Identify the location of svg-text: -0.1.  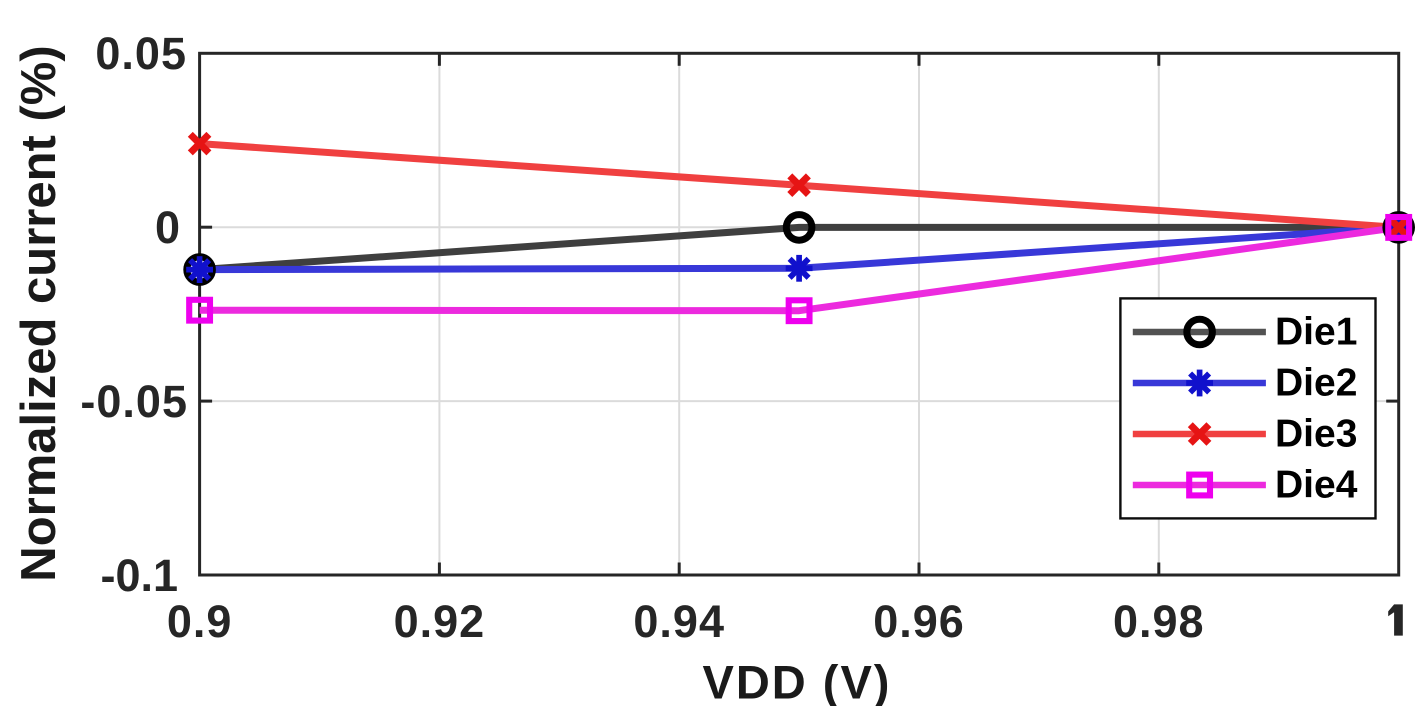
(139, 575).